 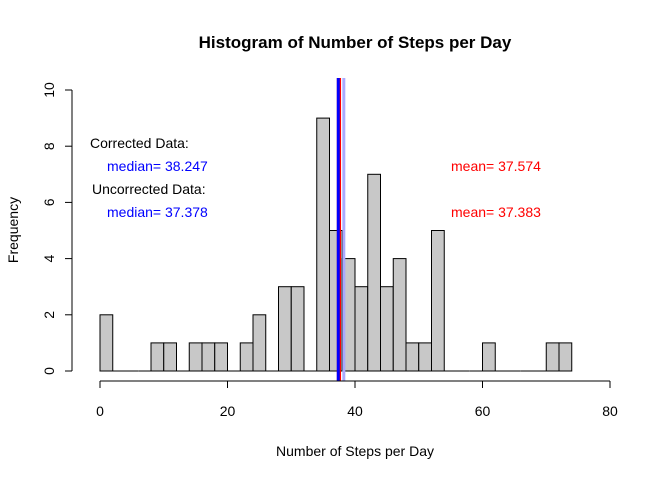 I want to click on x-tick-label: 20, so click(x=228, y=411).